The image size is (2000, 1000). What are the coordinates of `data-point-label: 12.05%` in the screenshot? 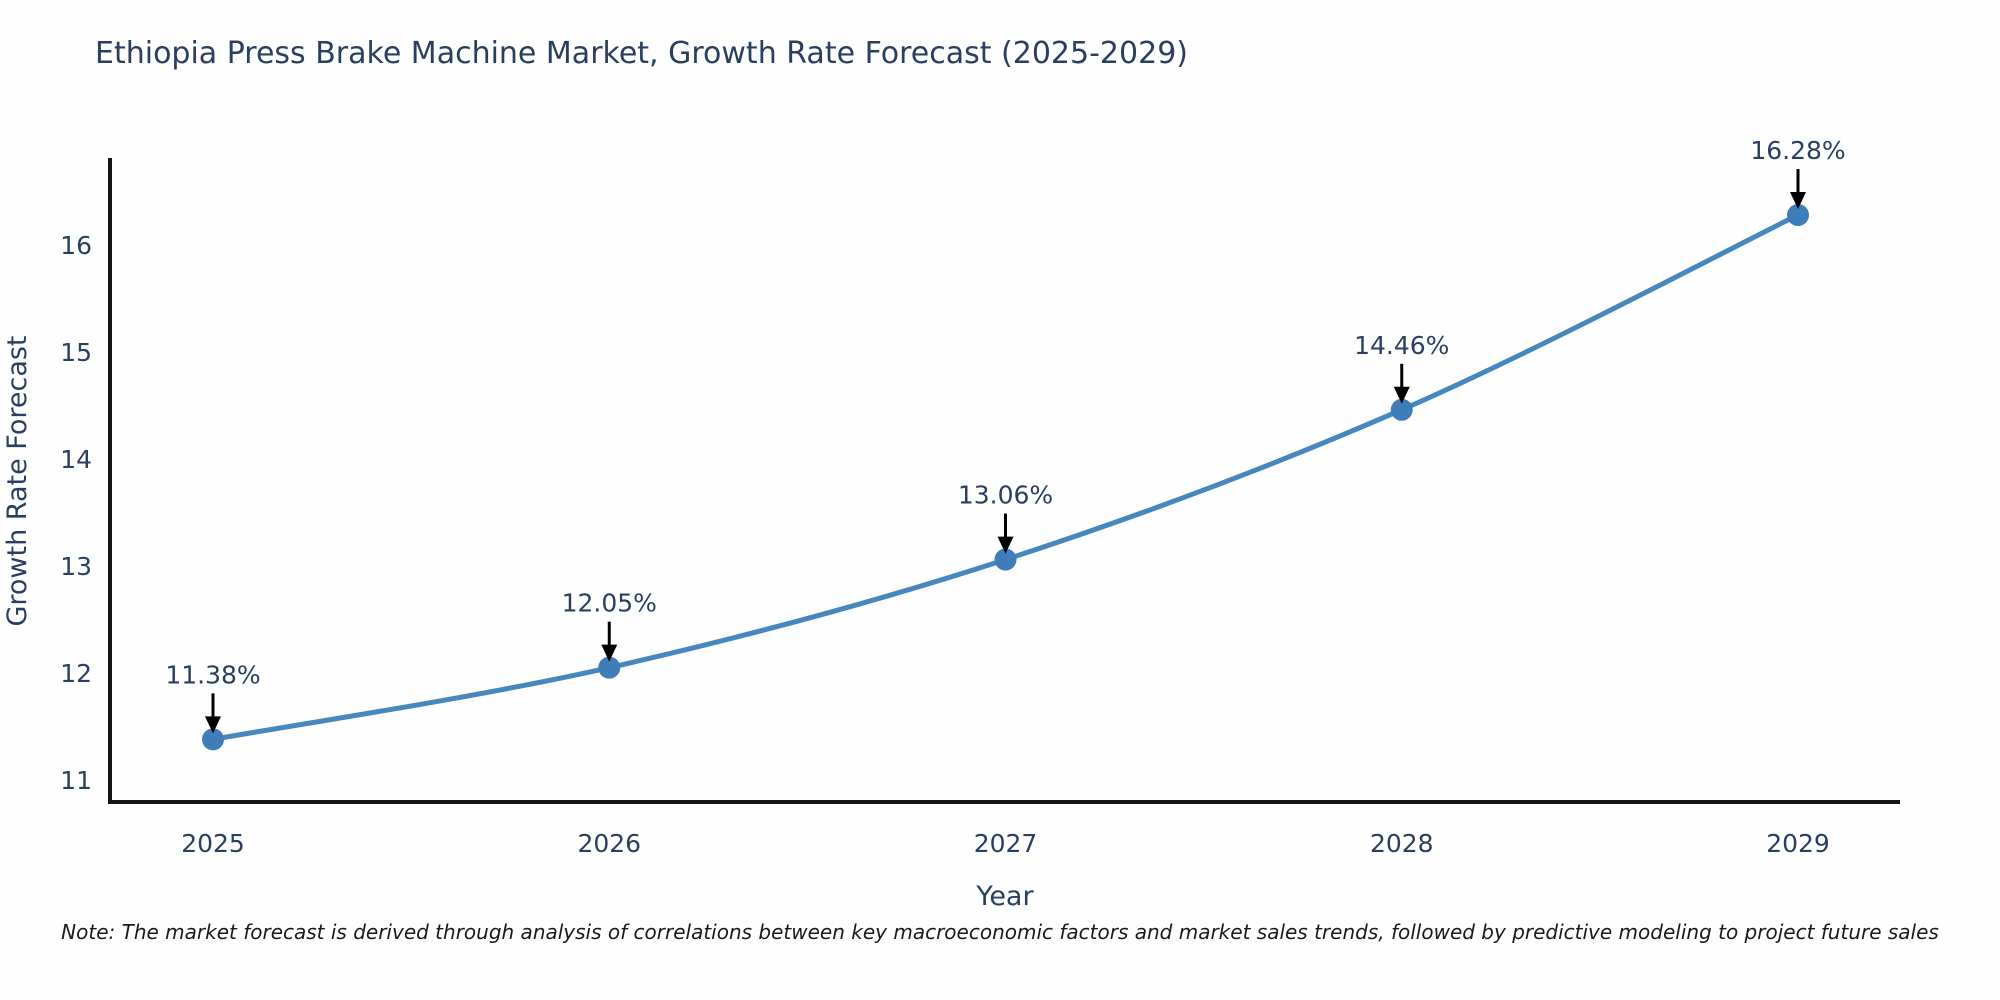 It's located at (609, 603).